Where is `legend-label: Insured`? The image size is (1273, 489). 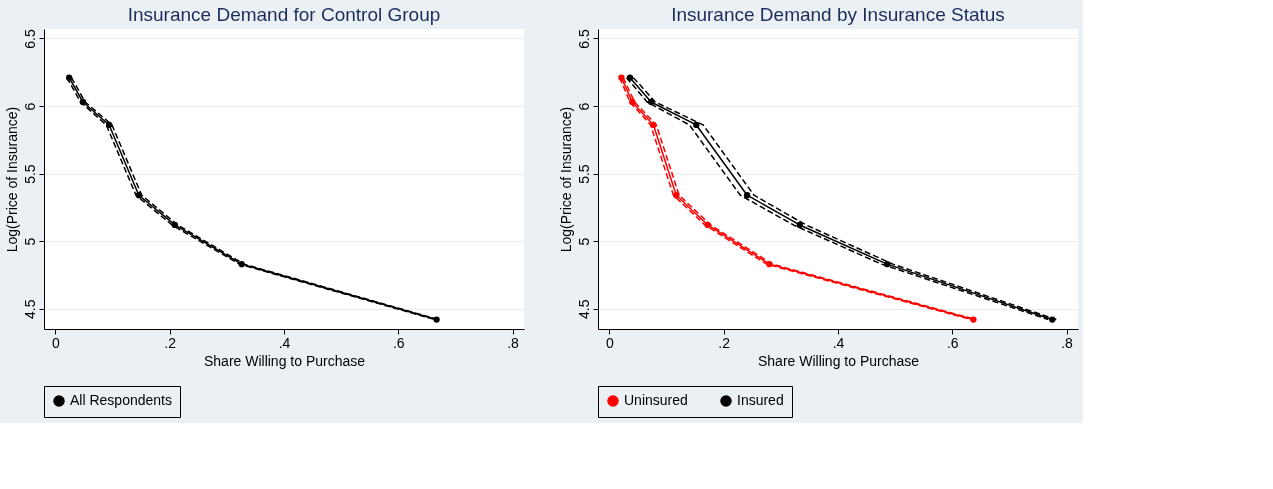 legend-label: Insured is located at coordinates (760, 400).